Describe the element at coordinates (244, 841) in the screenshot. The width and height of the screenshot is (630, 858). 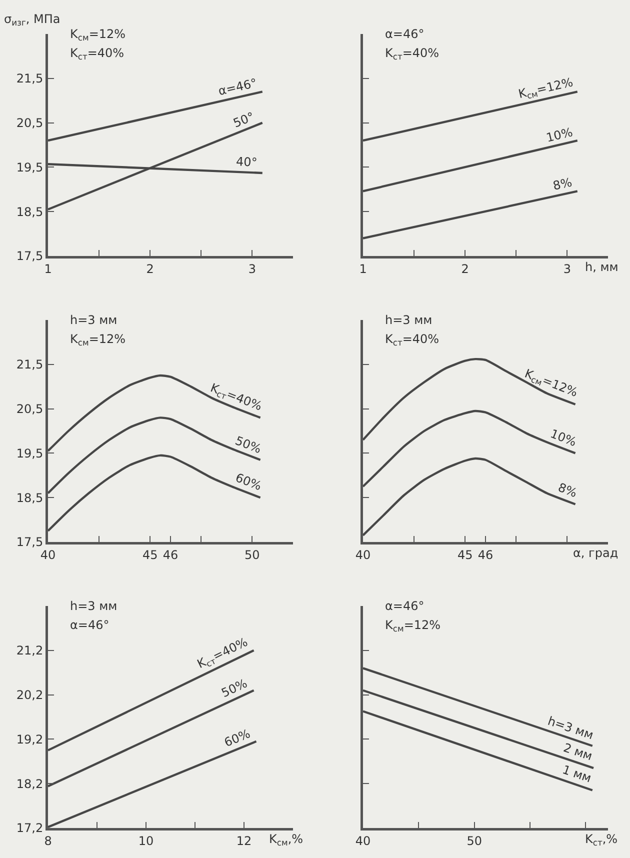
I see `x-tick-label: 12` at that location.